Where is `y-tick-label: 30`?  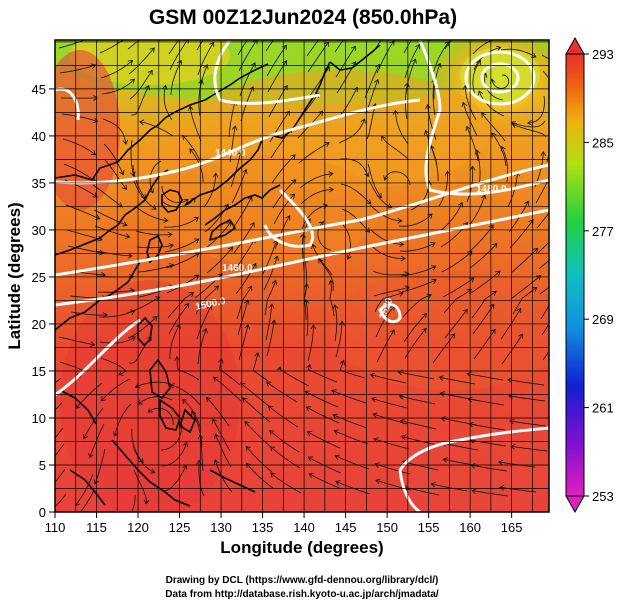 y-tick-label: 30 is located at coordinates (39, 230).